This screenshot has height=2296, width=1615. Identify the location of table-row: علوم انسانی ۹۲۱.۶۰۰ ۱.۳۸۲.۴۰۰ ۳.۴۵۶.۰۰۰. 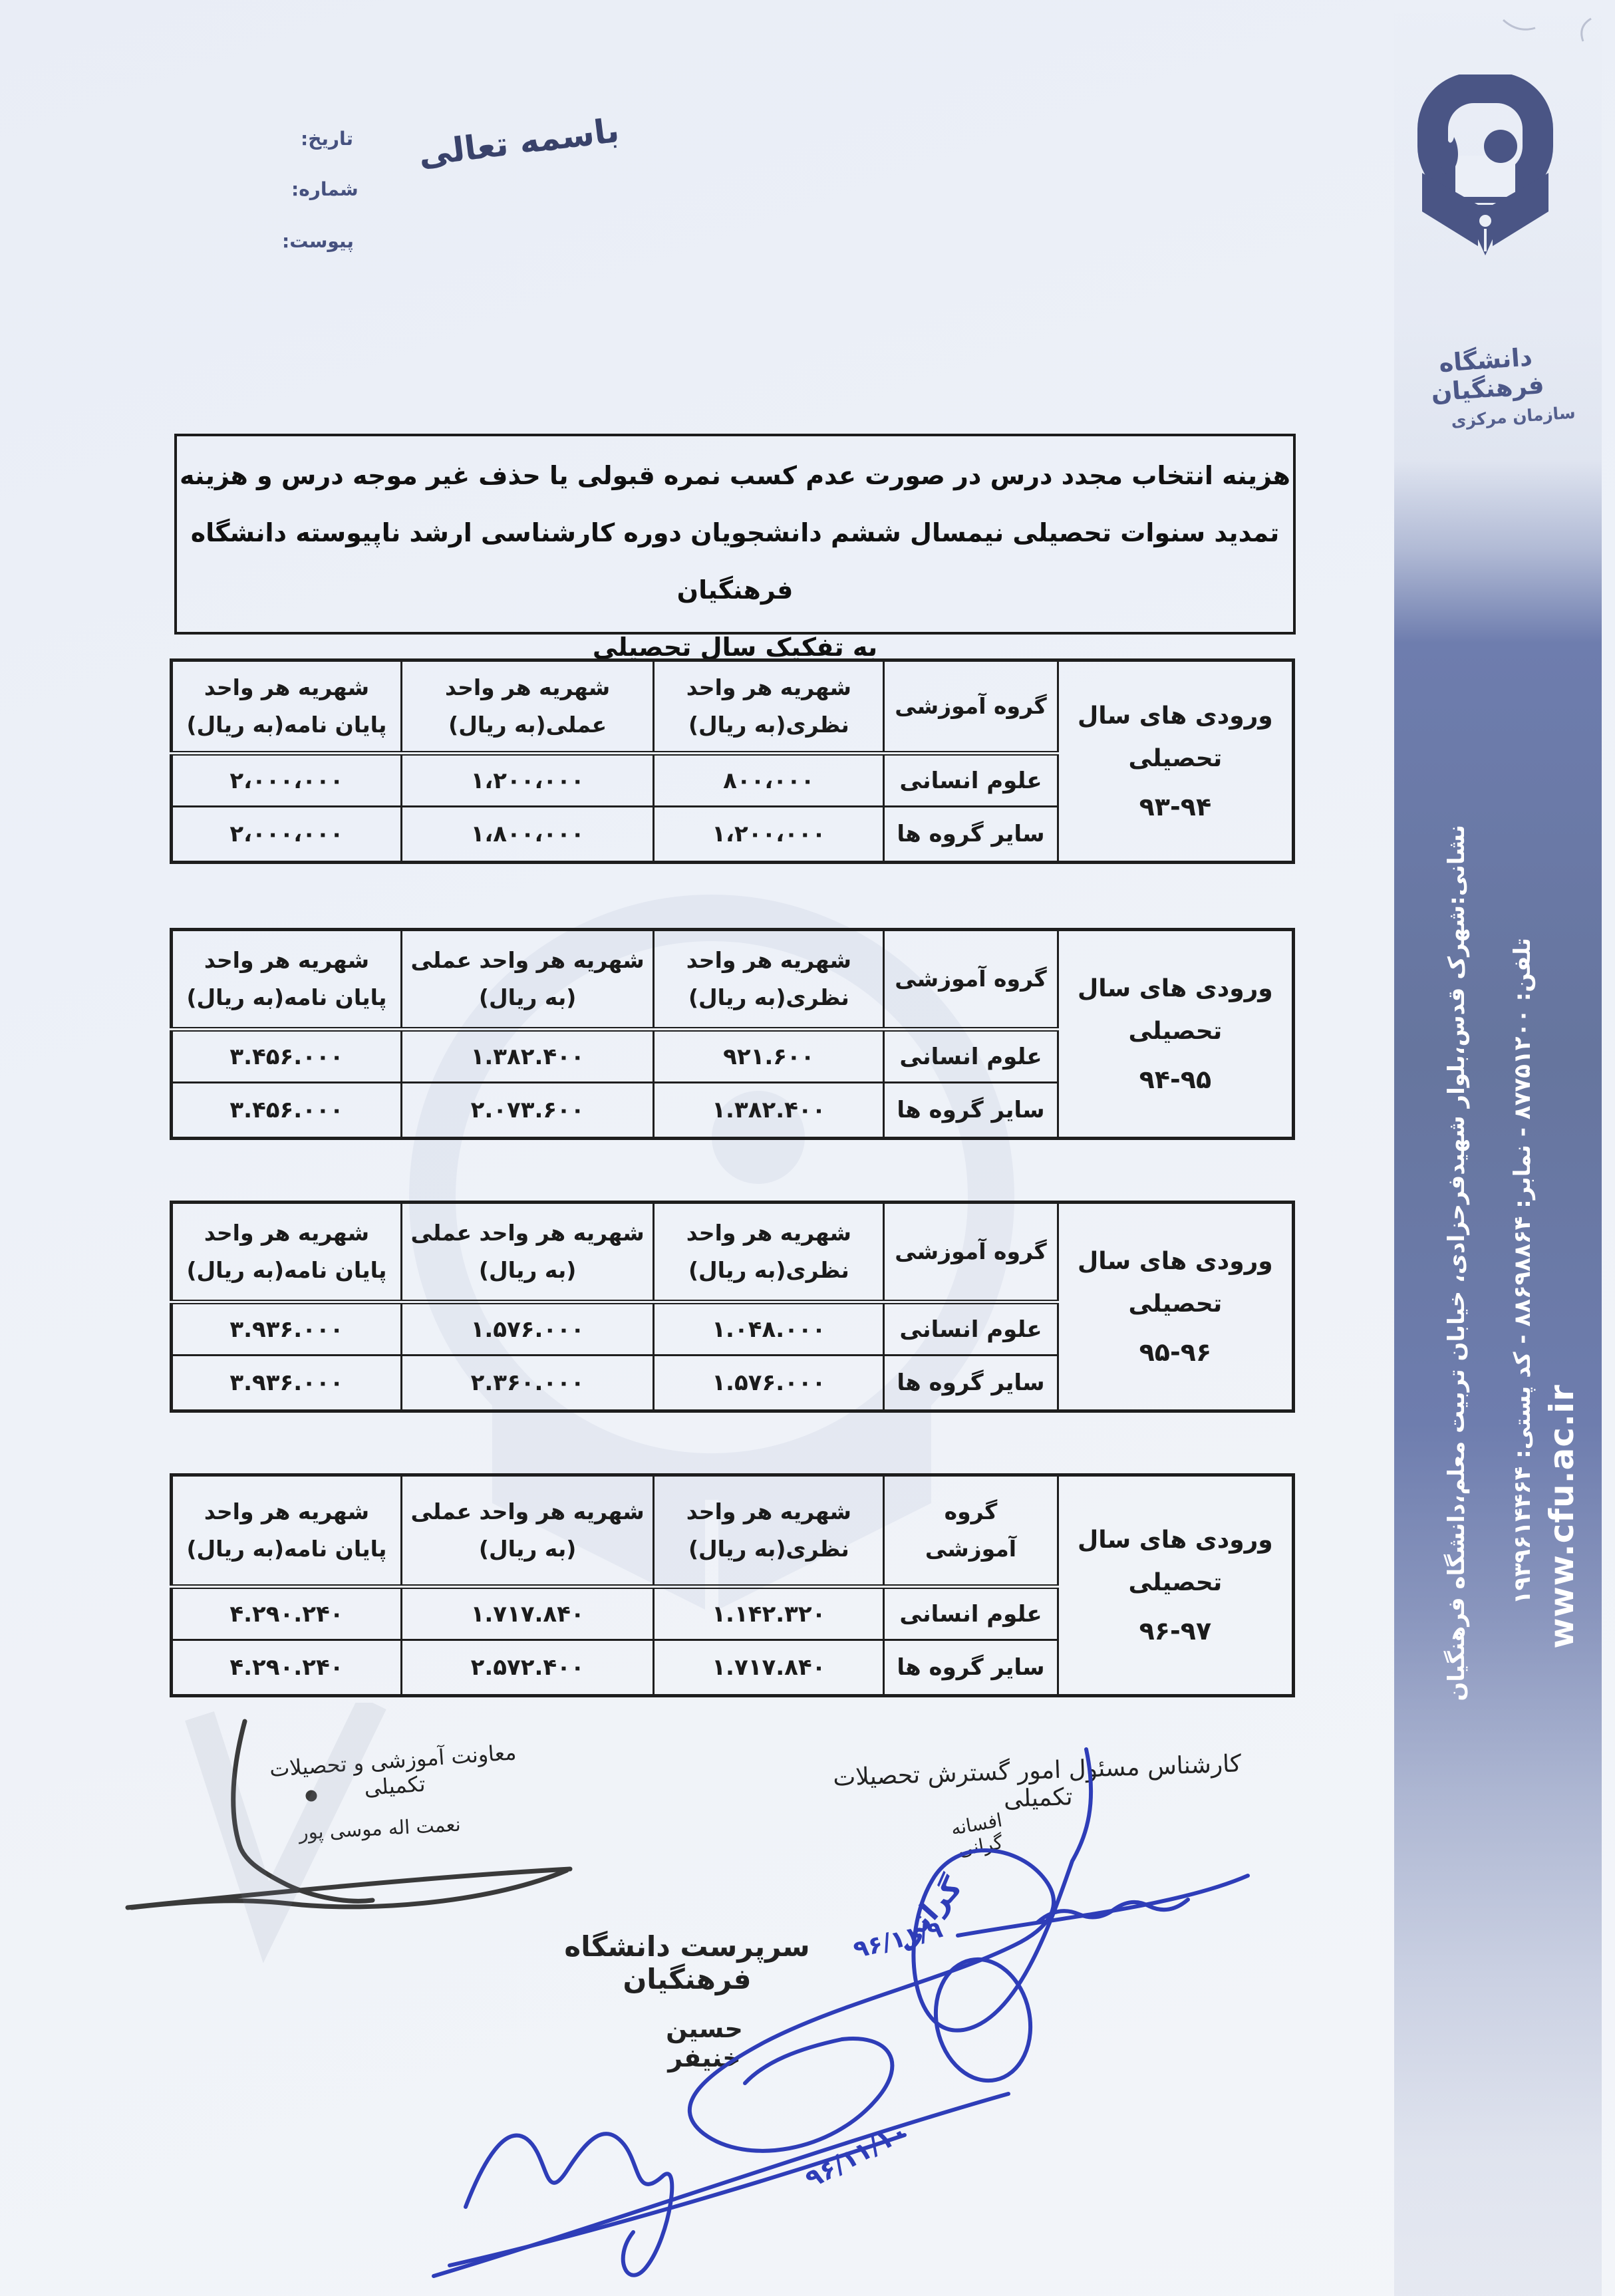
(732, 1055).